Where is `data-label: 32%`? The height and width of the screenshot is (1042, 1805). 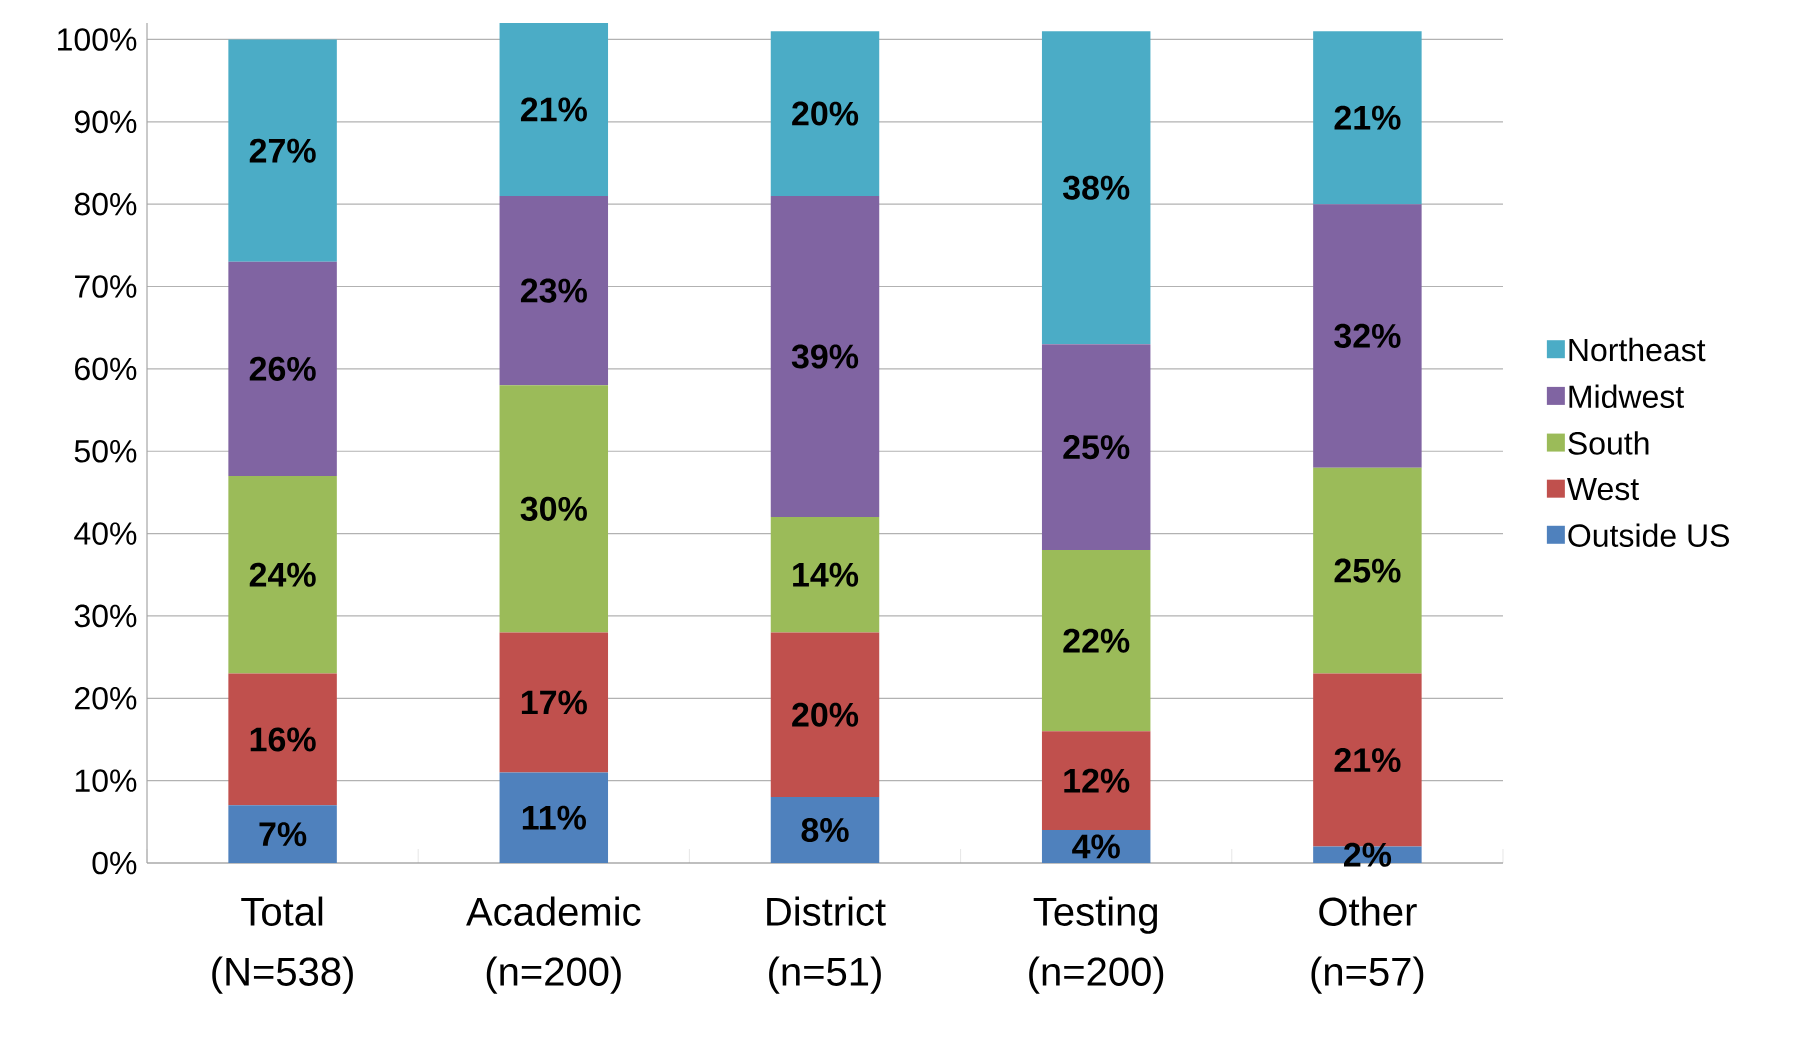 data-label: 32% is located at coordinates (1367, 335).